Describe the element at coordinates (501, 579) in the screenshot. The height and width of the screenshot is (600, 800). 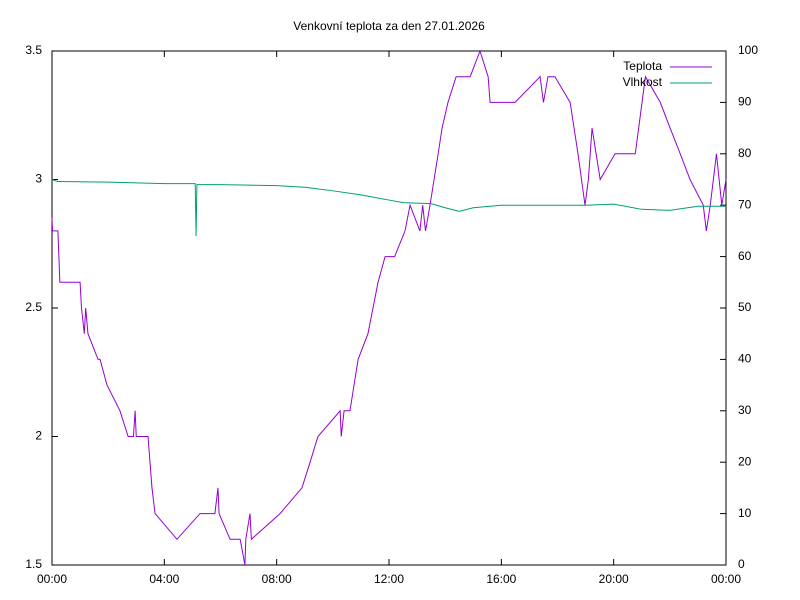
I see `x-tick-label: 16:00` at that location.